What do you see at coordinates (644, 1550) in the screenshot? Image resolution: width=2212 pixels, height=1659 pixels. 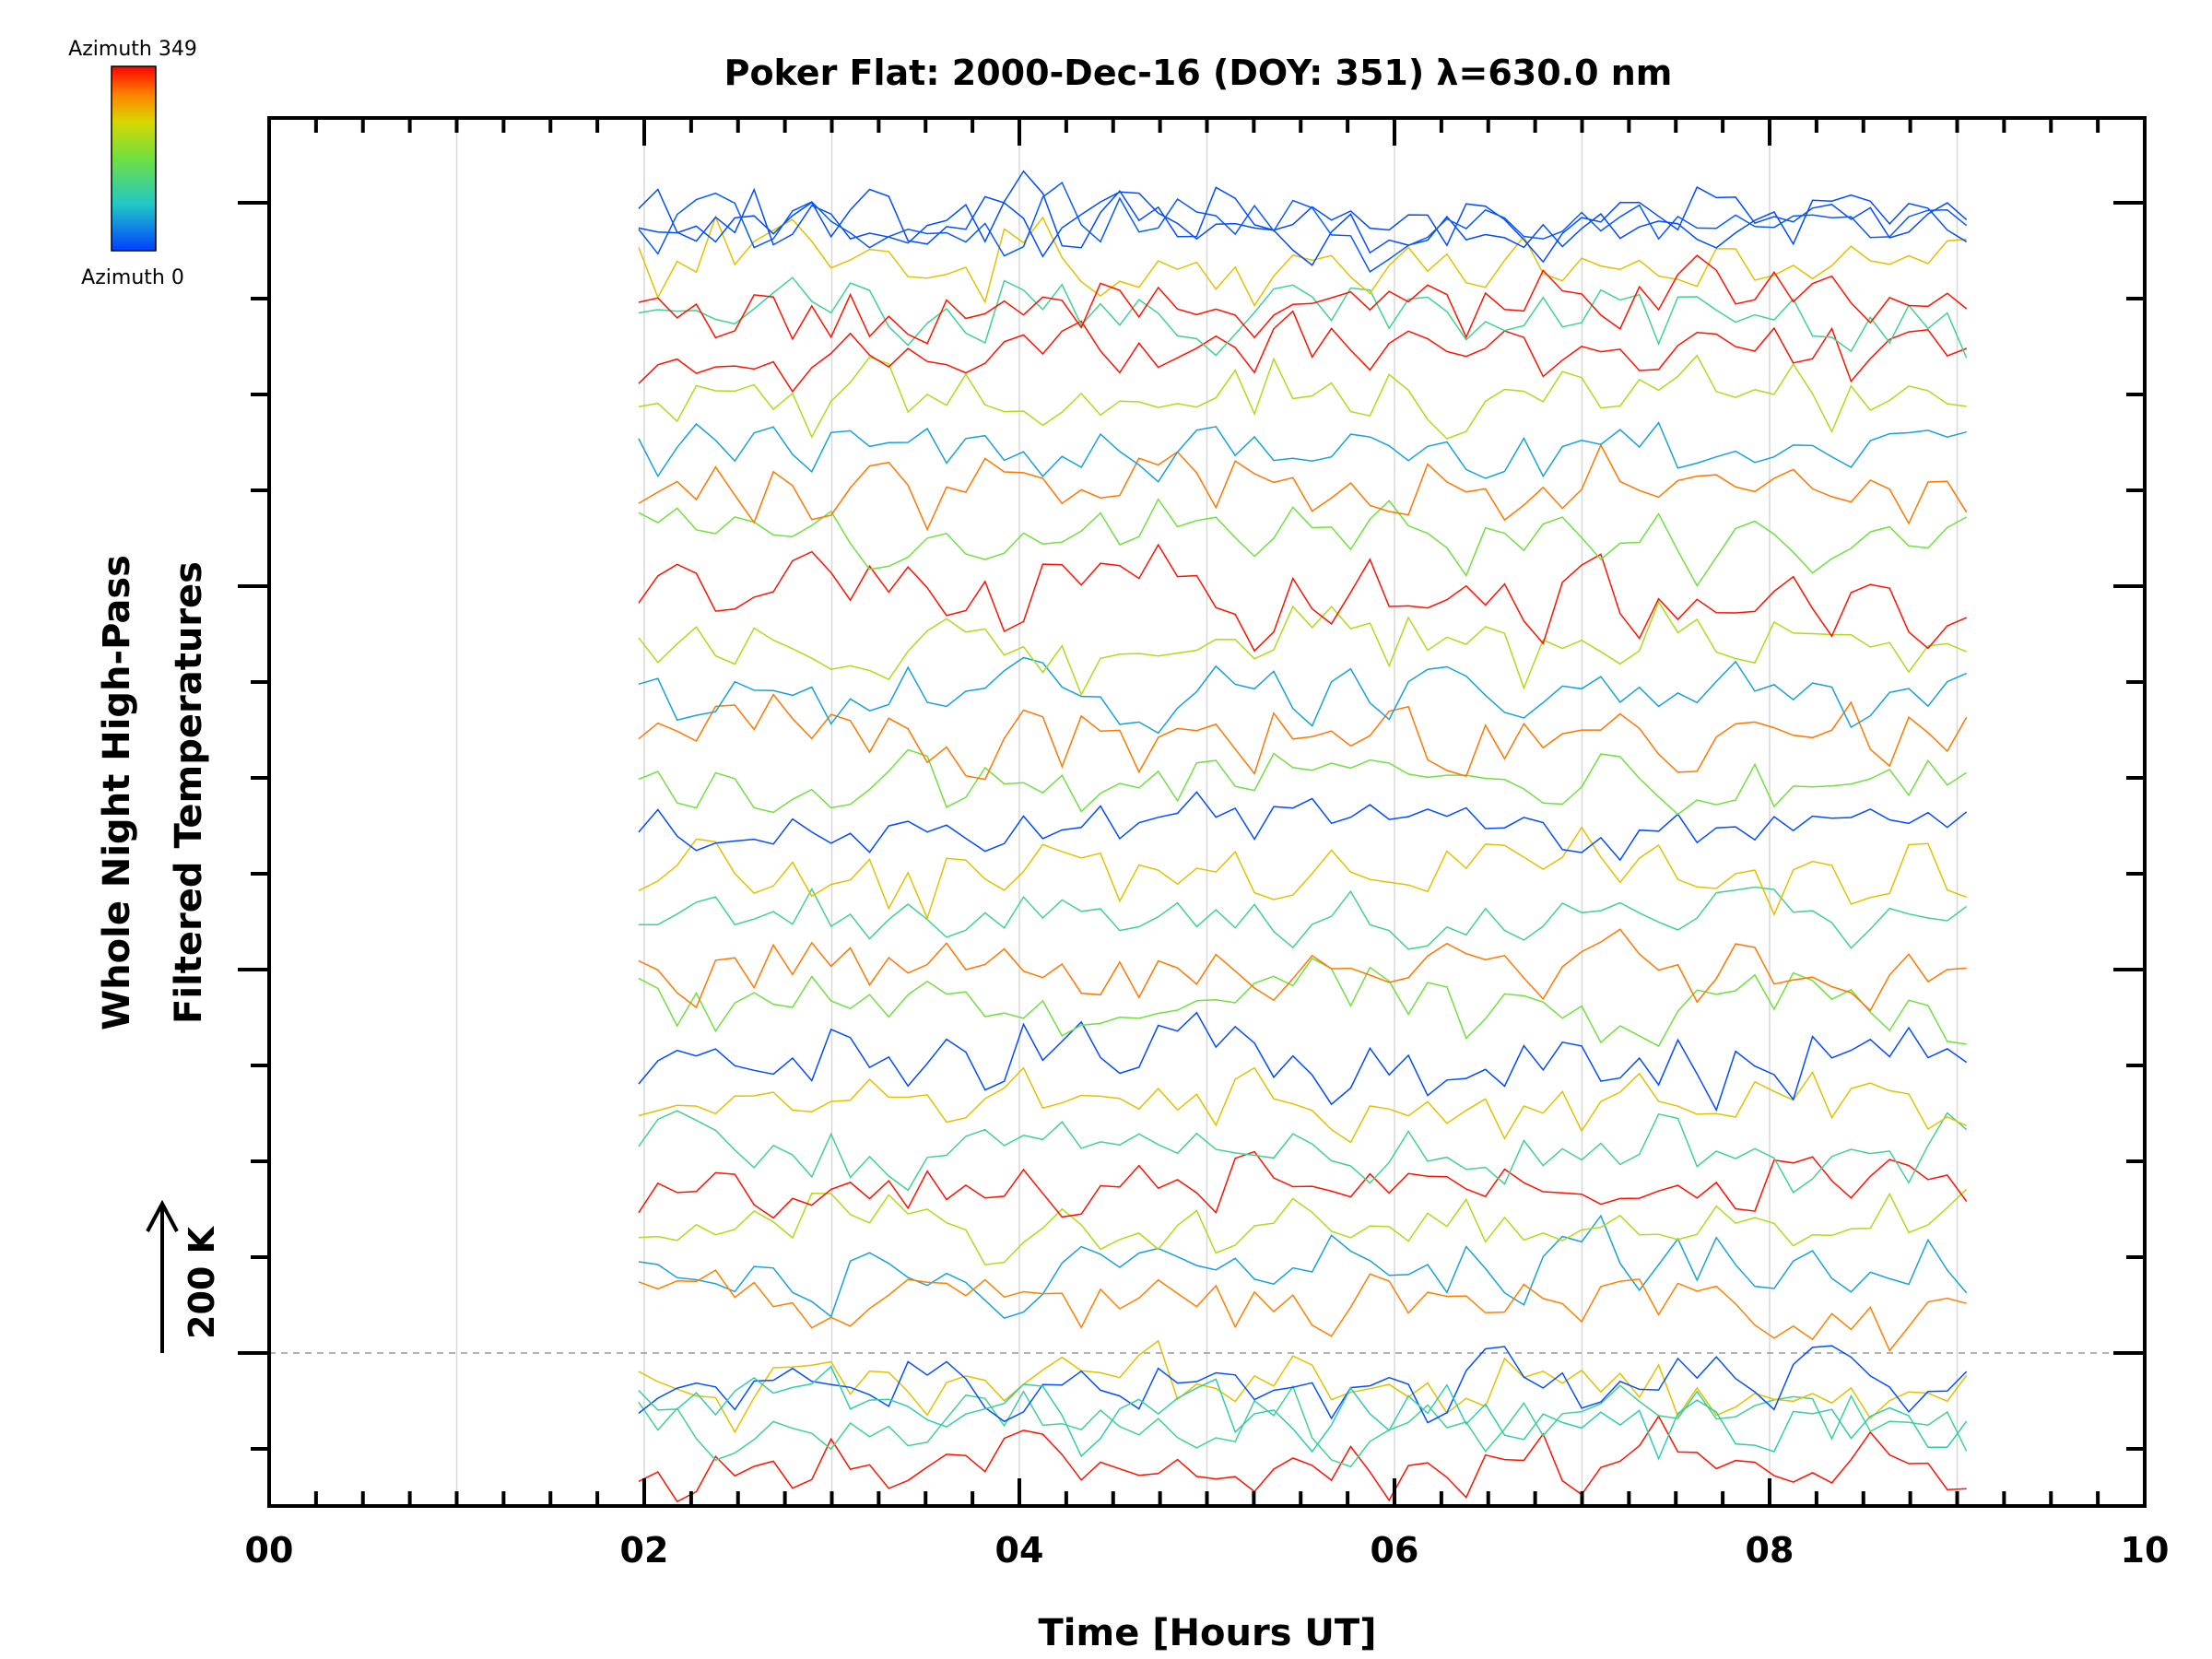 I see `x-tick-label-02: 02` at bounding box center [644, 1550].